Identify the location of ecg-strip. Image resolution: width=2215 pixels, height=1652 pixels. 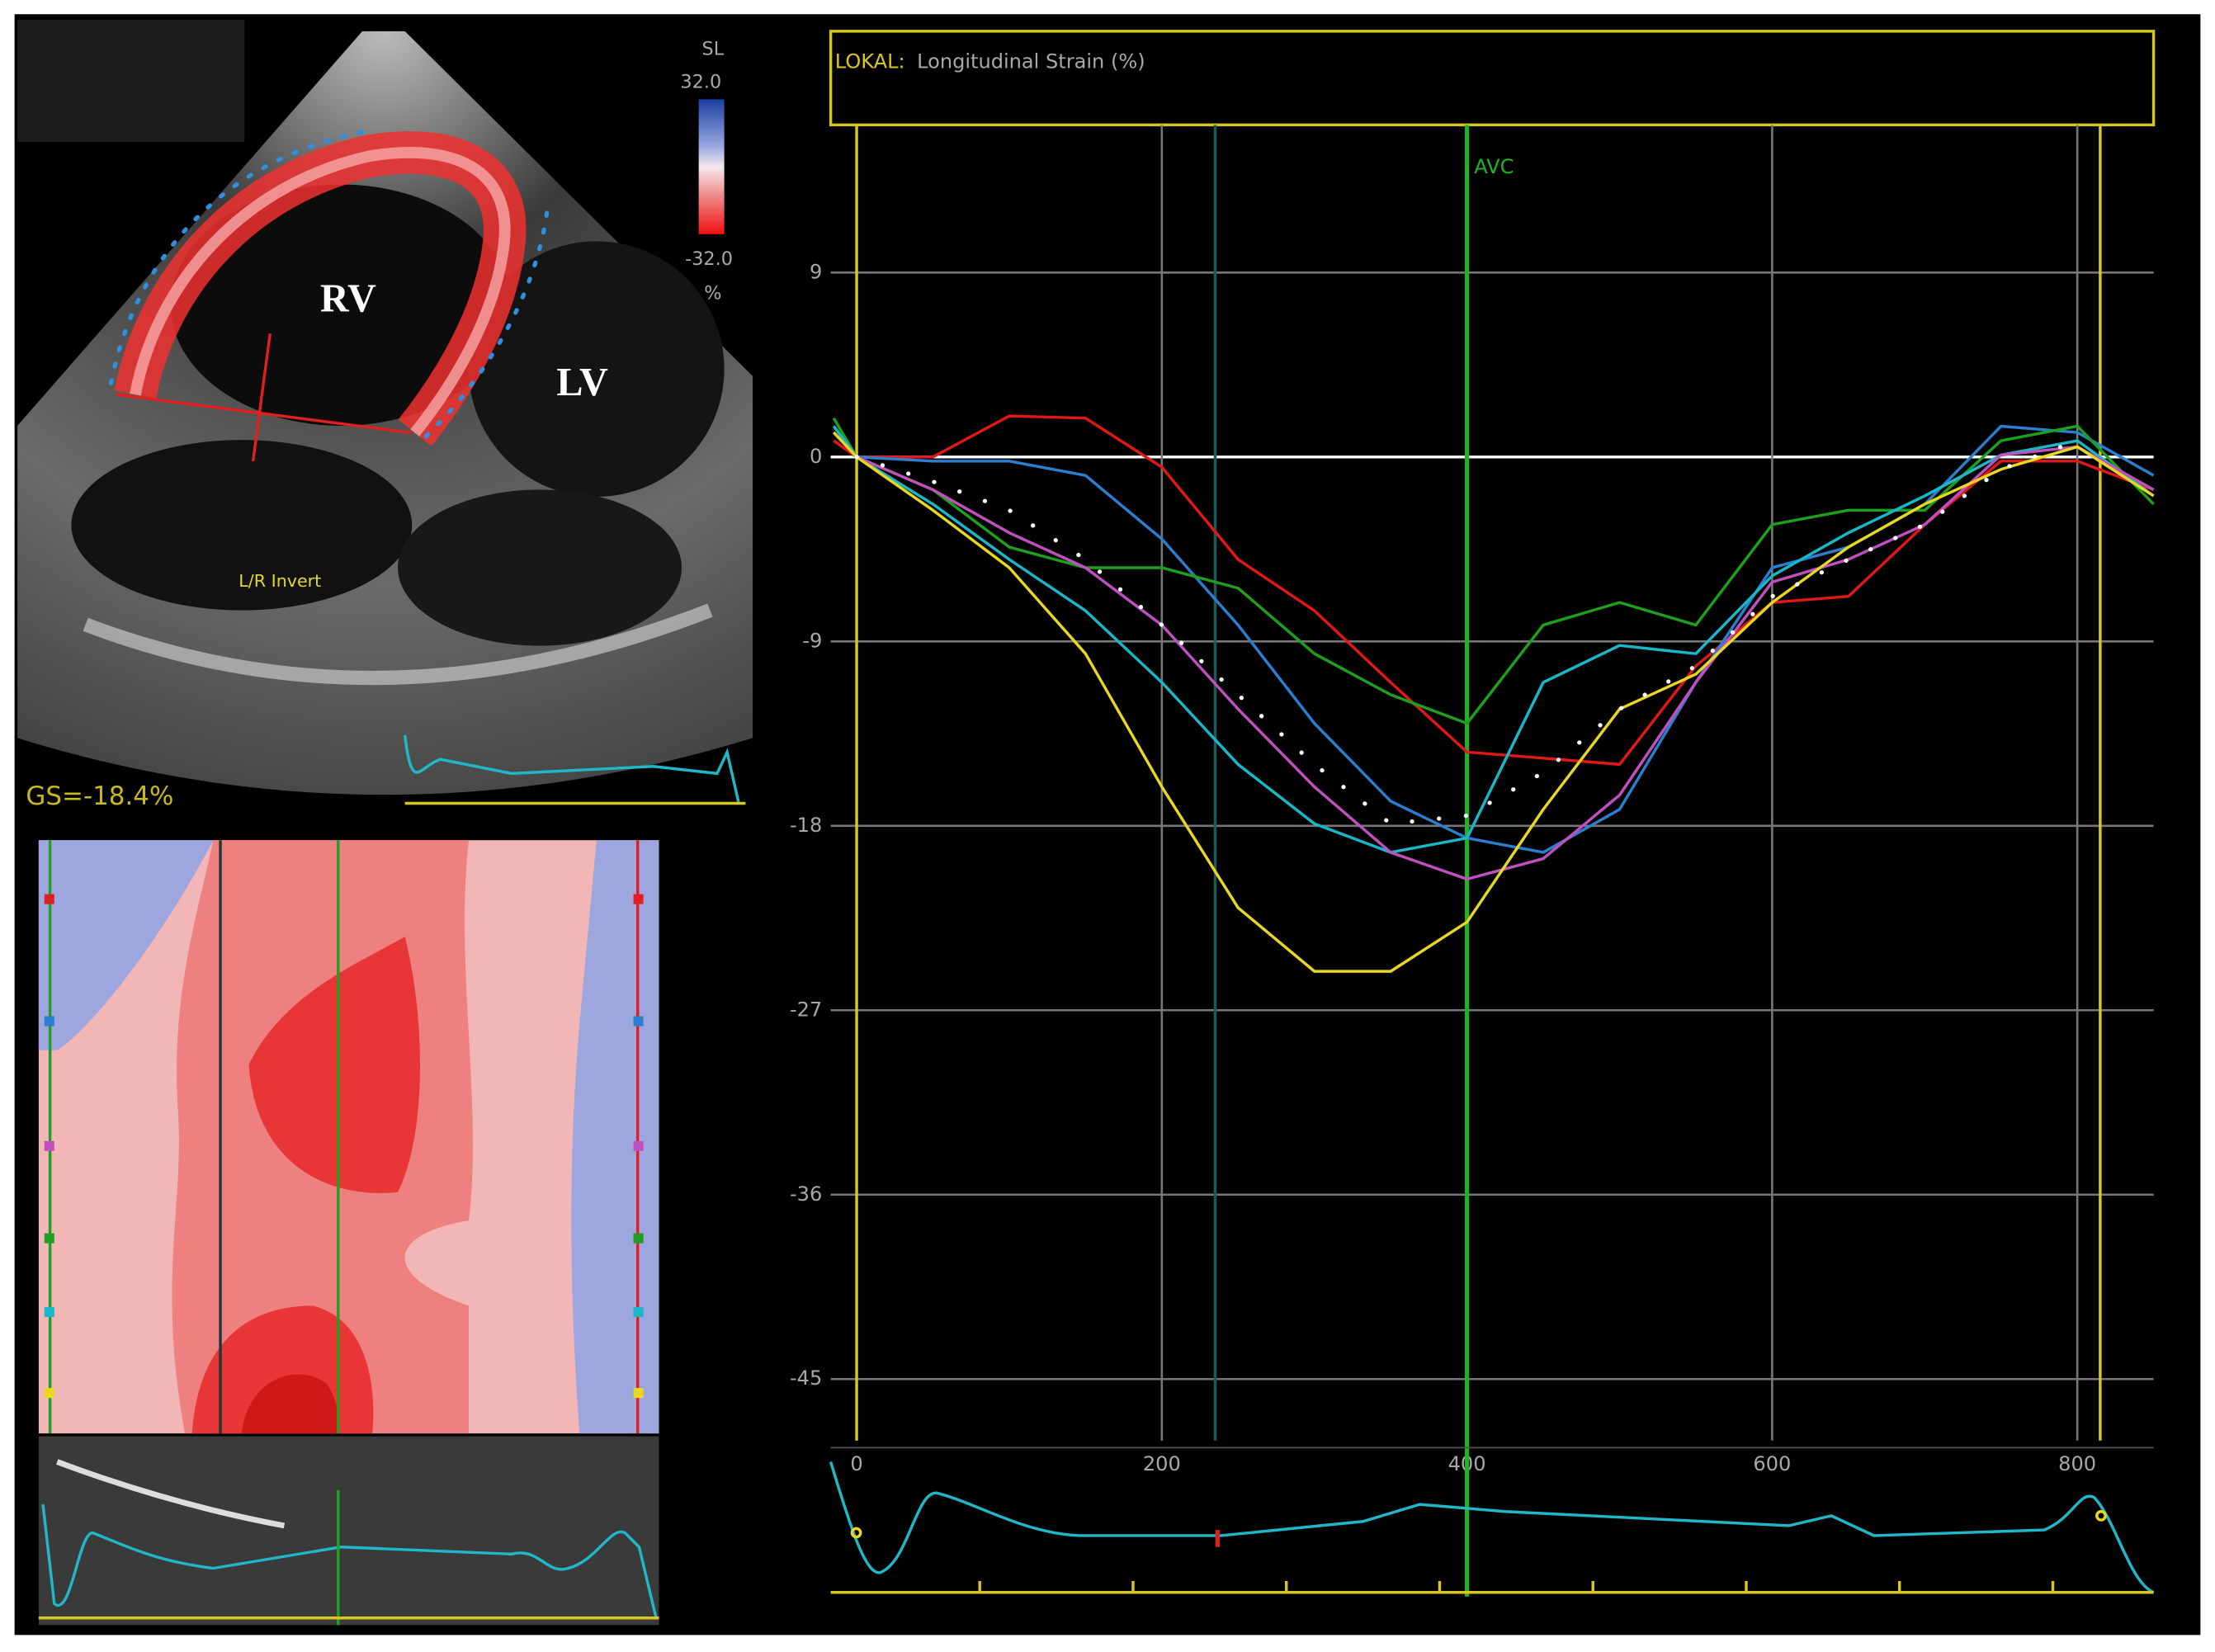
(1492, 1521).